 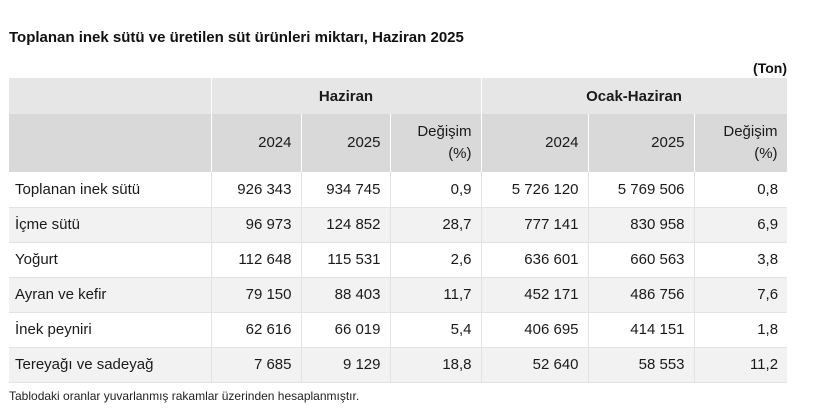 What do you see at coordinates (256, 364) in the screenshot?
I see `table-cell: 7 685` at bounding box center [256, 364].